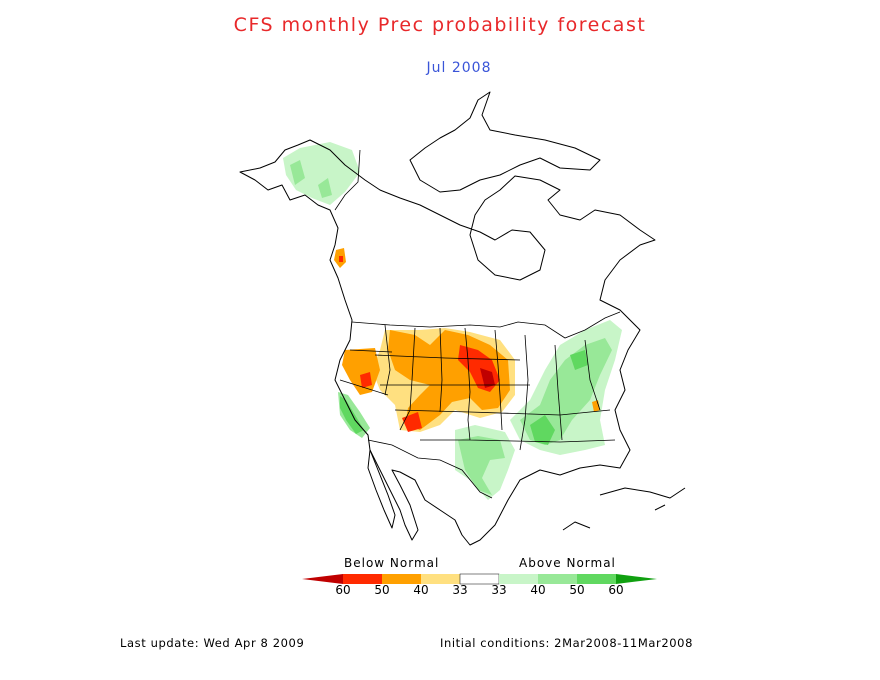 Image resolution: width=880 pixels, height=680 pixels. What do you see at coordinates (440, 591) in the screenshot?
I see `legend-tick-labels: 60 50 40 33 33 40 50 60` at bounding box center [440, 591].